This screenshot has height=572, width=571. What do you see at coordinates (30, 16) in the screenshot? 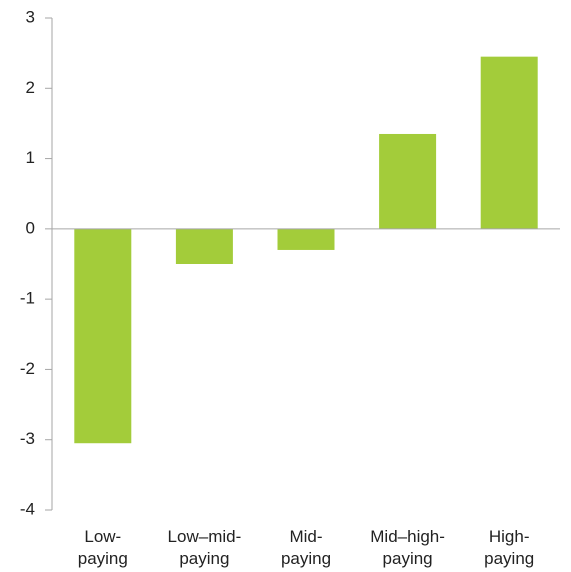
I see `y-tick-label: 3` at bounding box center [30, 16].